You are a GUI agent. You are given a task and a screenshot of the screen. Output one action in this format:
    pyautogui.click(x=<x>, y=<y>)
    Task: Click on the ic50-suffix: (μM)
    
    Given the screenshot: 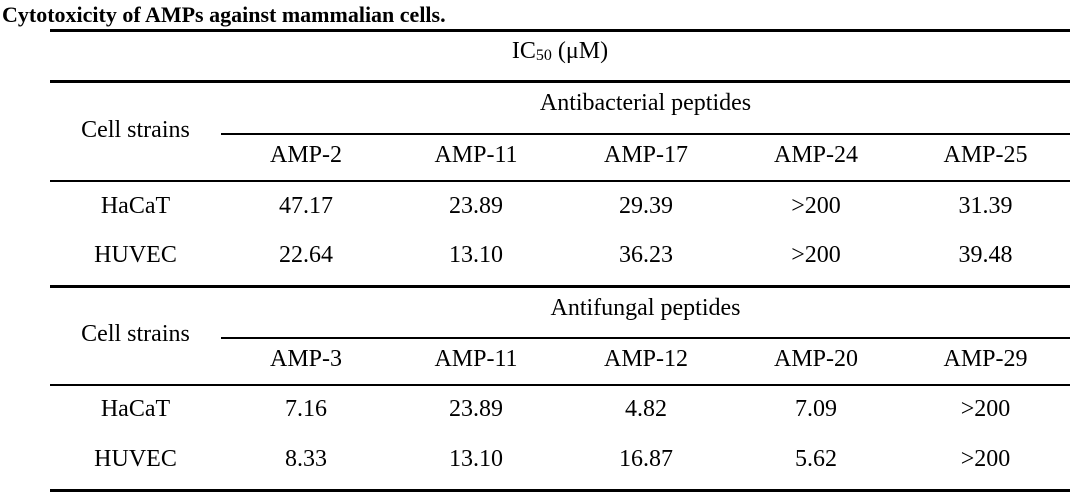 What is the action you would take?
    pyautogui.click(x=580, y=51)
    